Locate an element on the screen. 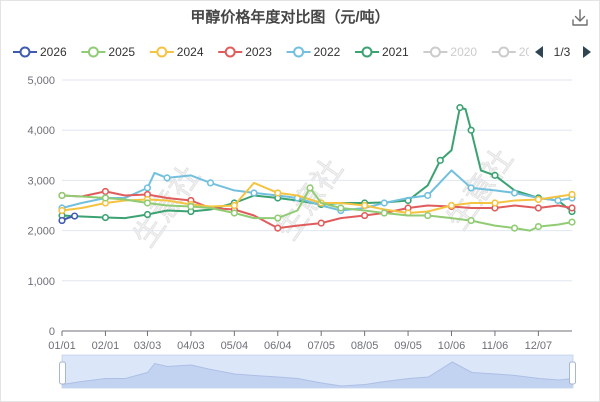  x-tick-label: 06/04 is located at coordinates (278, 346).